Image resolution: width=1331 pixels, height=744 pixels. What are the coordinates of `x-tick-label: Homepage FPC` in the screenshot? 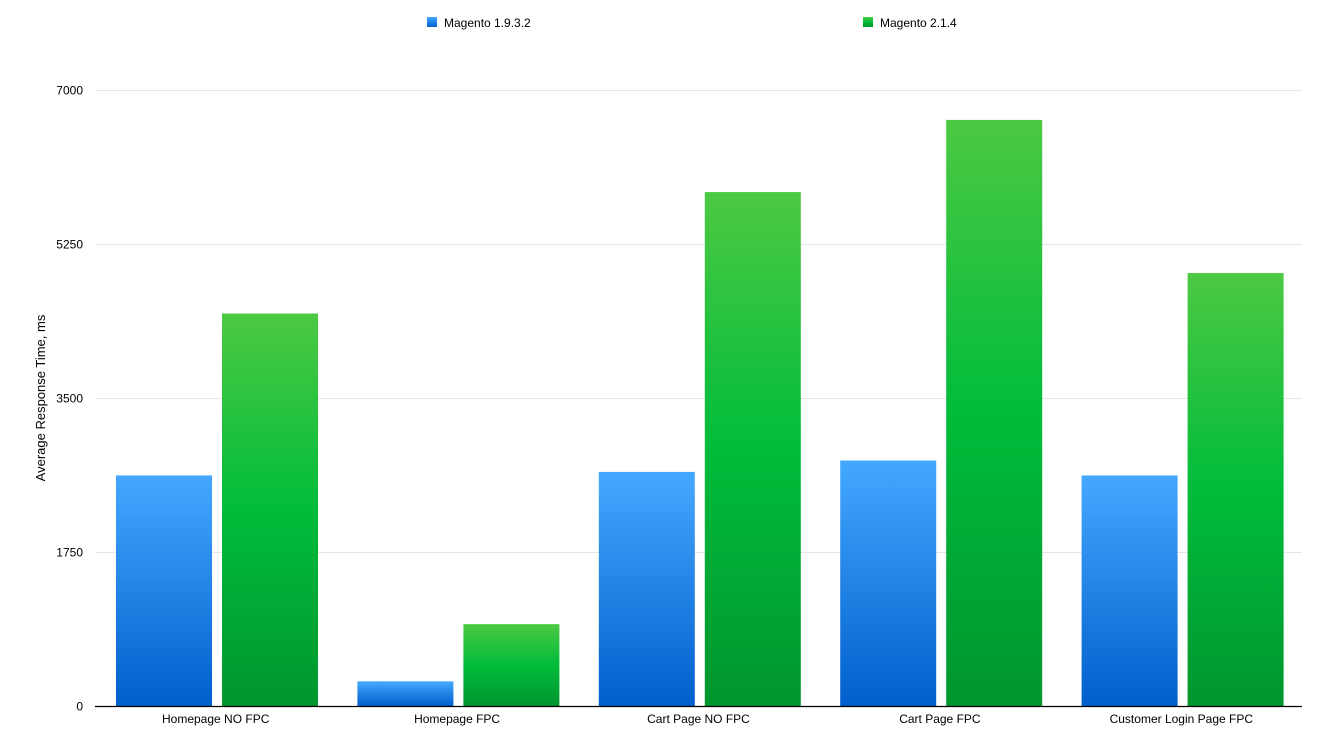 It's located at (457, 719).